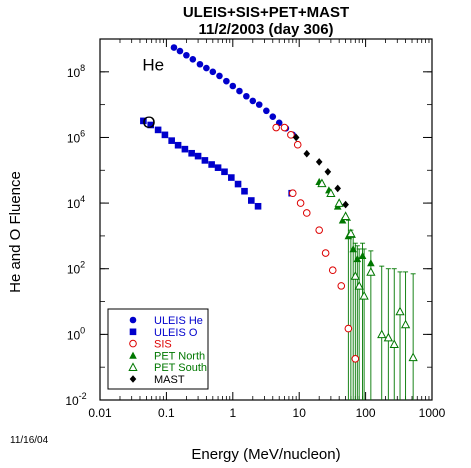  Describe the element at coordinates (76, 71) in the screenshot. I see `y-tick-label: 10⁸` at that location.